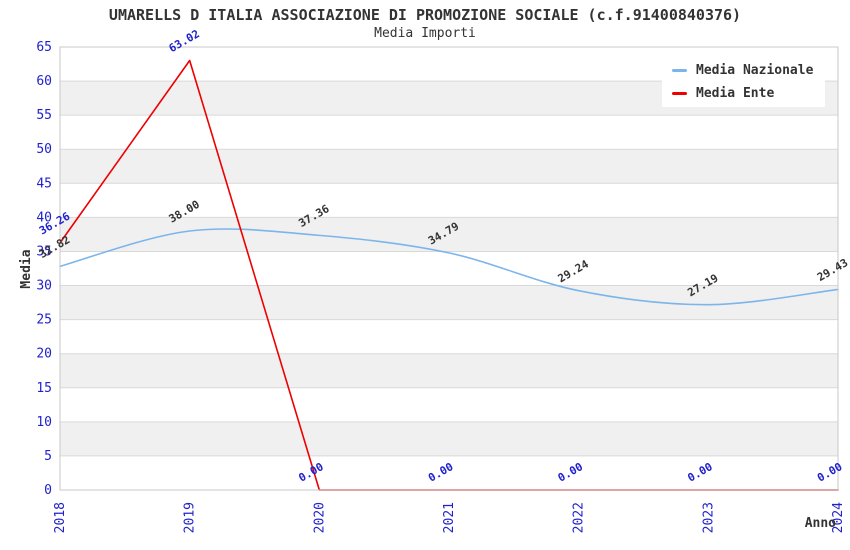 The image size is (850, 550). I want to click on legend-item-media-nazionale: Media Nazionale, so click(742, 70).